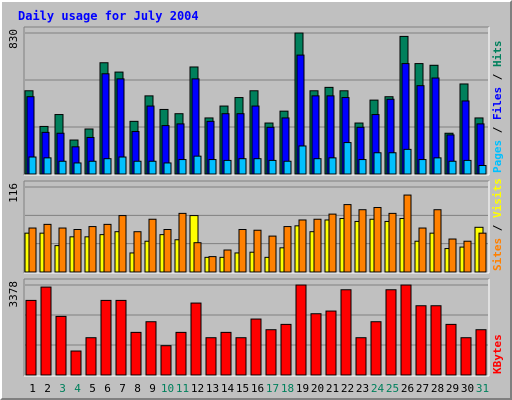 The image size is (512, 400). What do you see at coordinates (482, 388) in the screenshot?
I see `x-label-day: 31` at bounding box center [482, 388].